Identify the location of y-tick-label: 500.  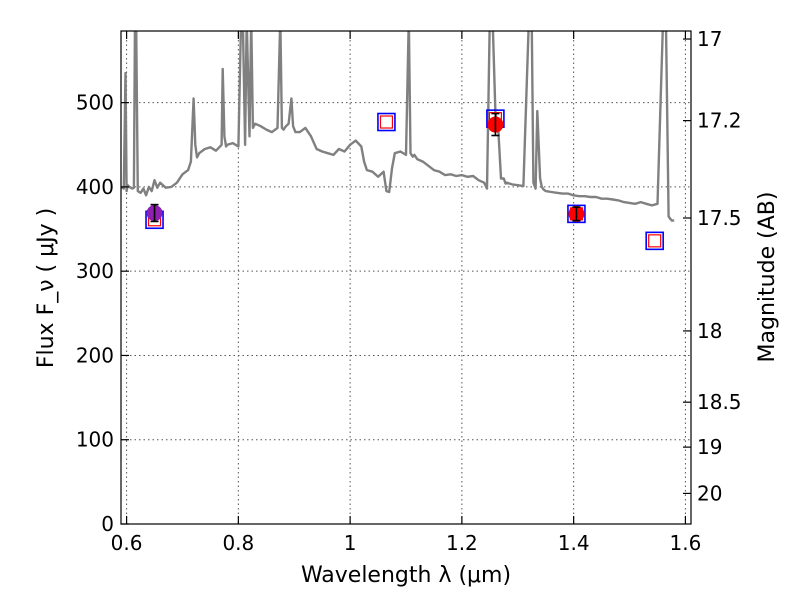
(95, 103).